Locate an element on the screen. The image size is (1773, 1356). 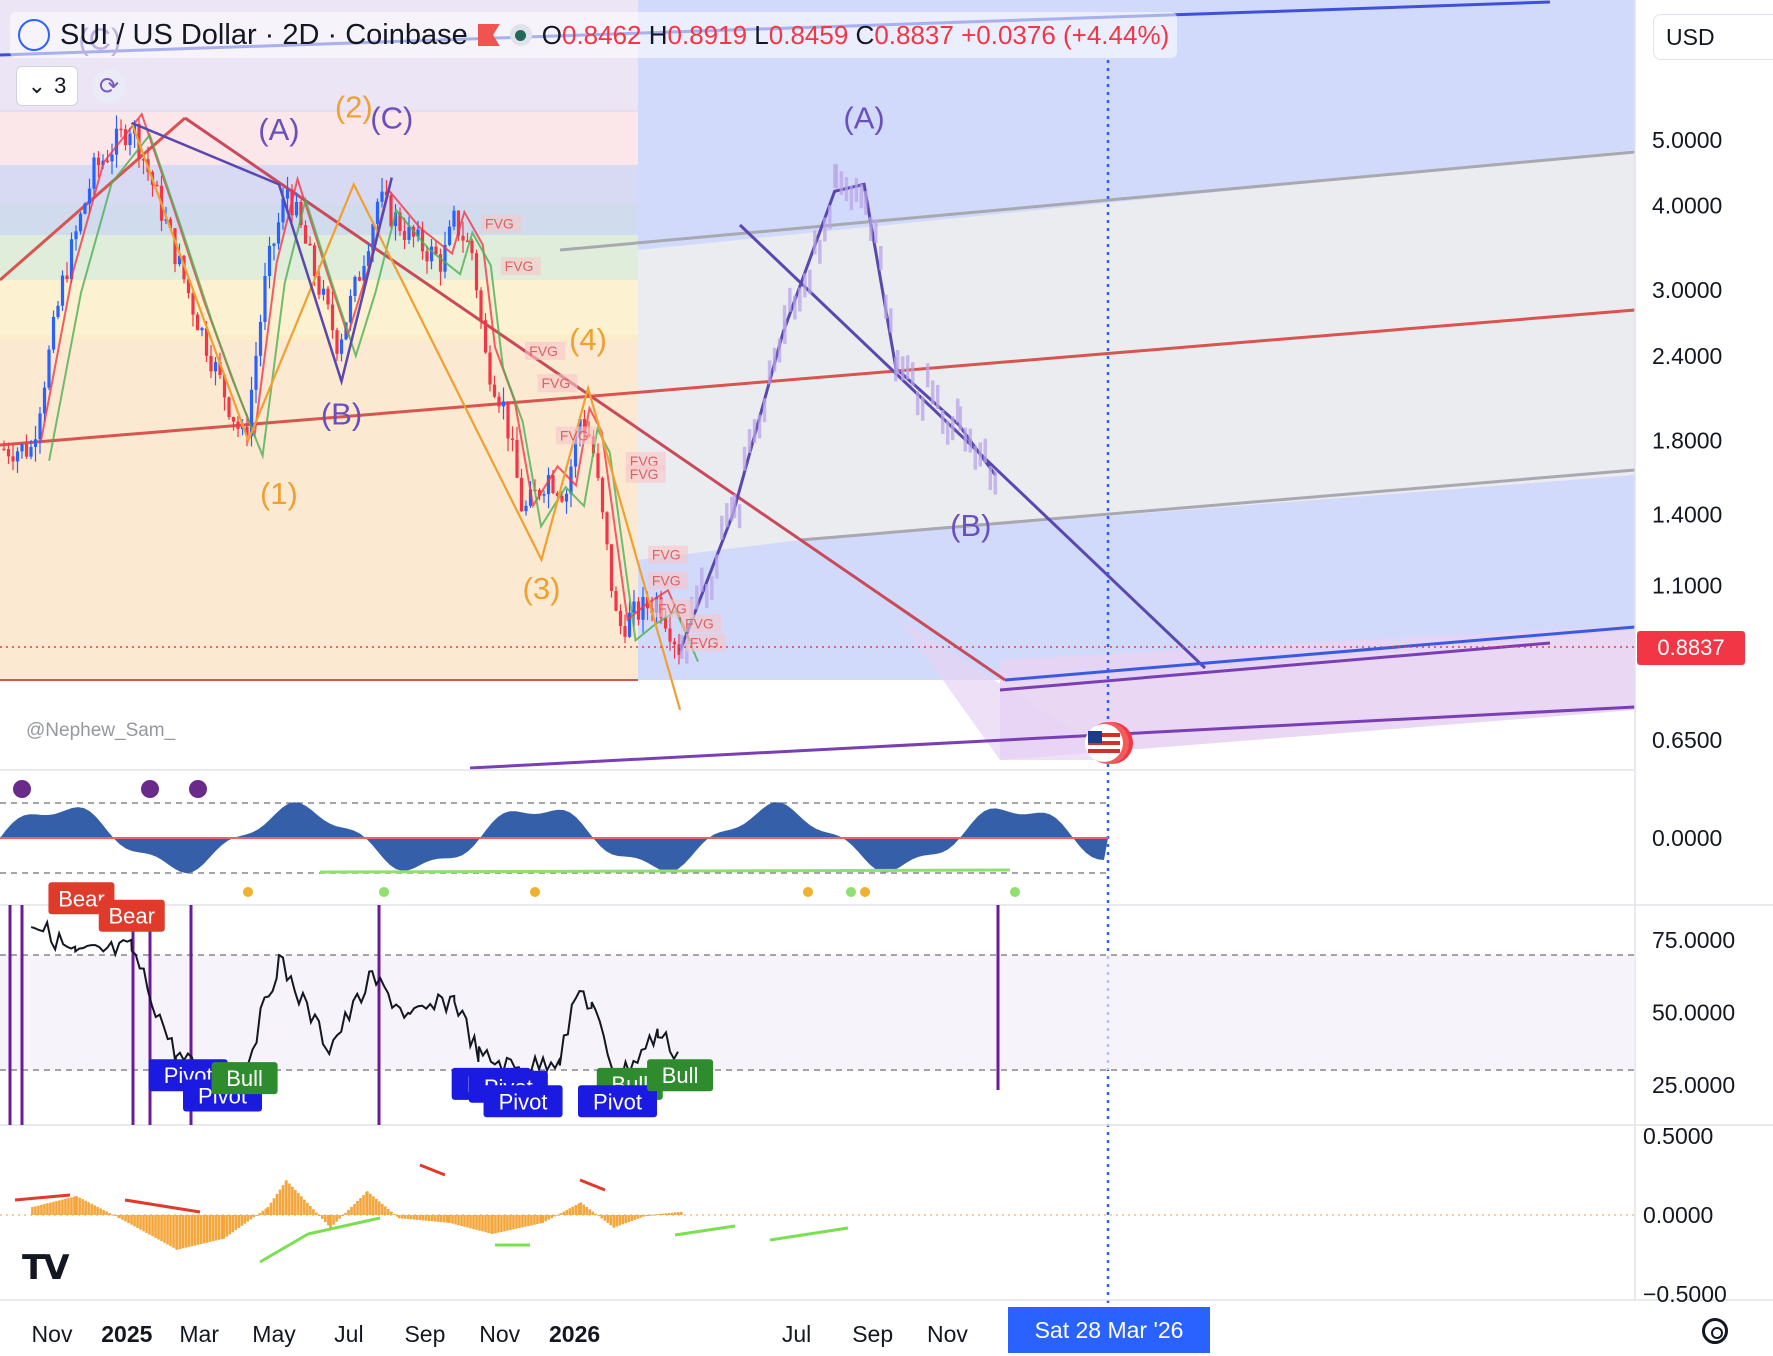
last-price-tag: 0.8837 is located at coordinates (1691, 648).